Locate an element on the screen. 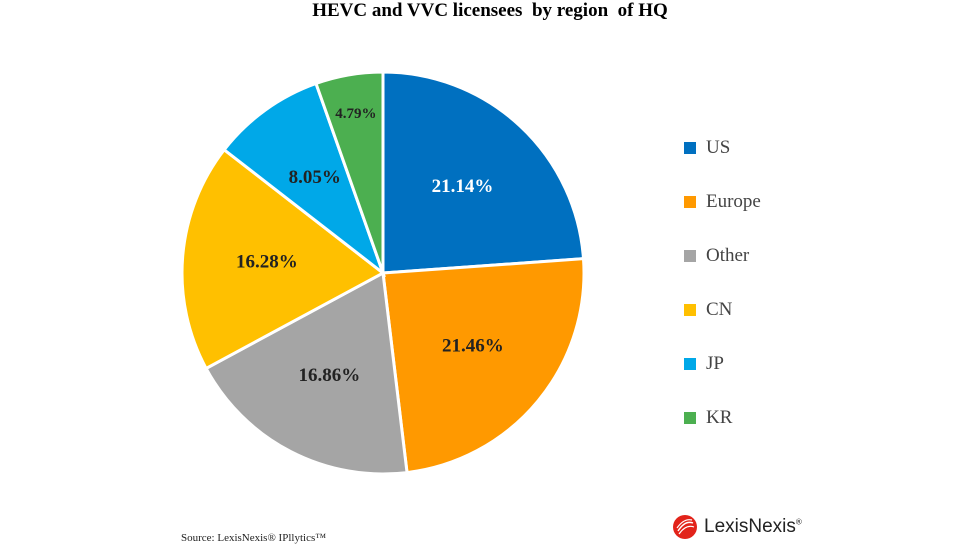 The height and width of the screenshot is (556, 980). pie-slice-cn is located at coordinates (283, 259).